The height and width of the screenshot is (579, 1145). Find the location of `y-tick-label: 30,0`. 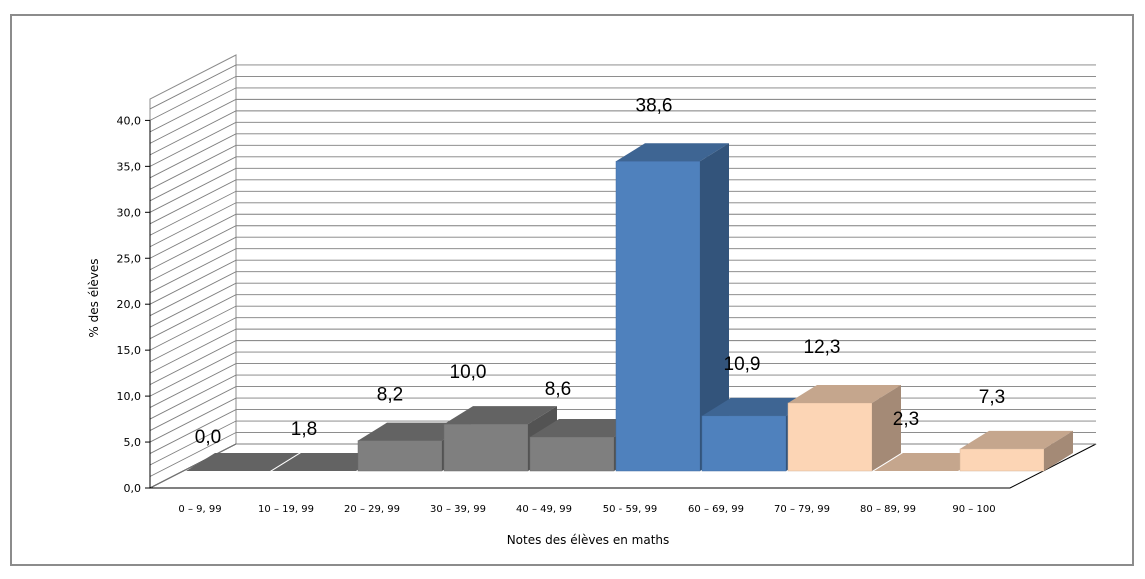

y-tick-label: 30,0 is located at coordinates (129, 212).